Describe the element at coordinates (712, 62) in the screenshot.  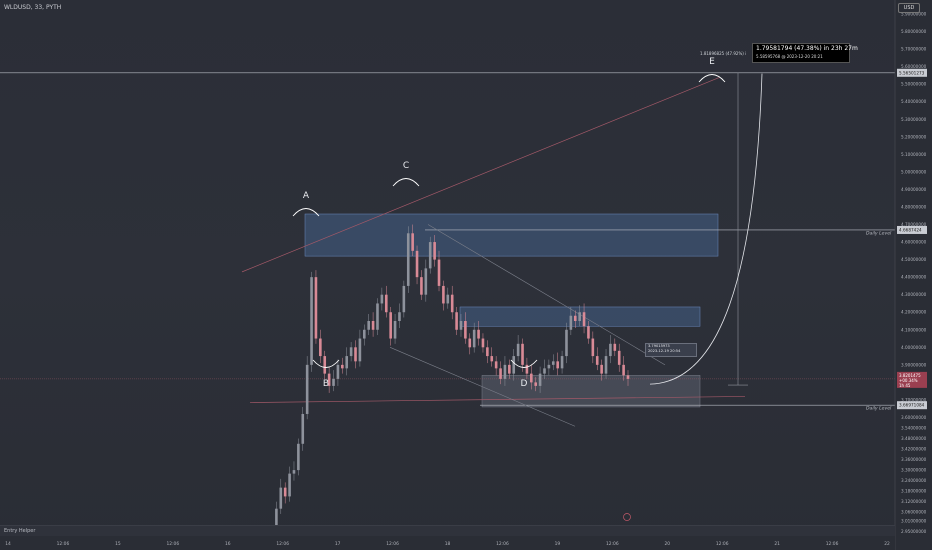
I see `pattern-label: E` at that location.